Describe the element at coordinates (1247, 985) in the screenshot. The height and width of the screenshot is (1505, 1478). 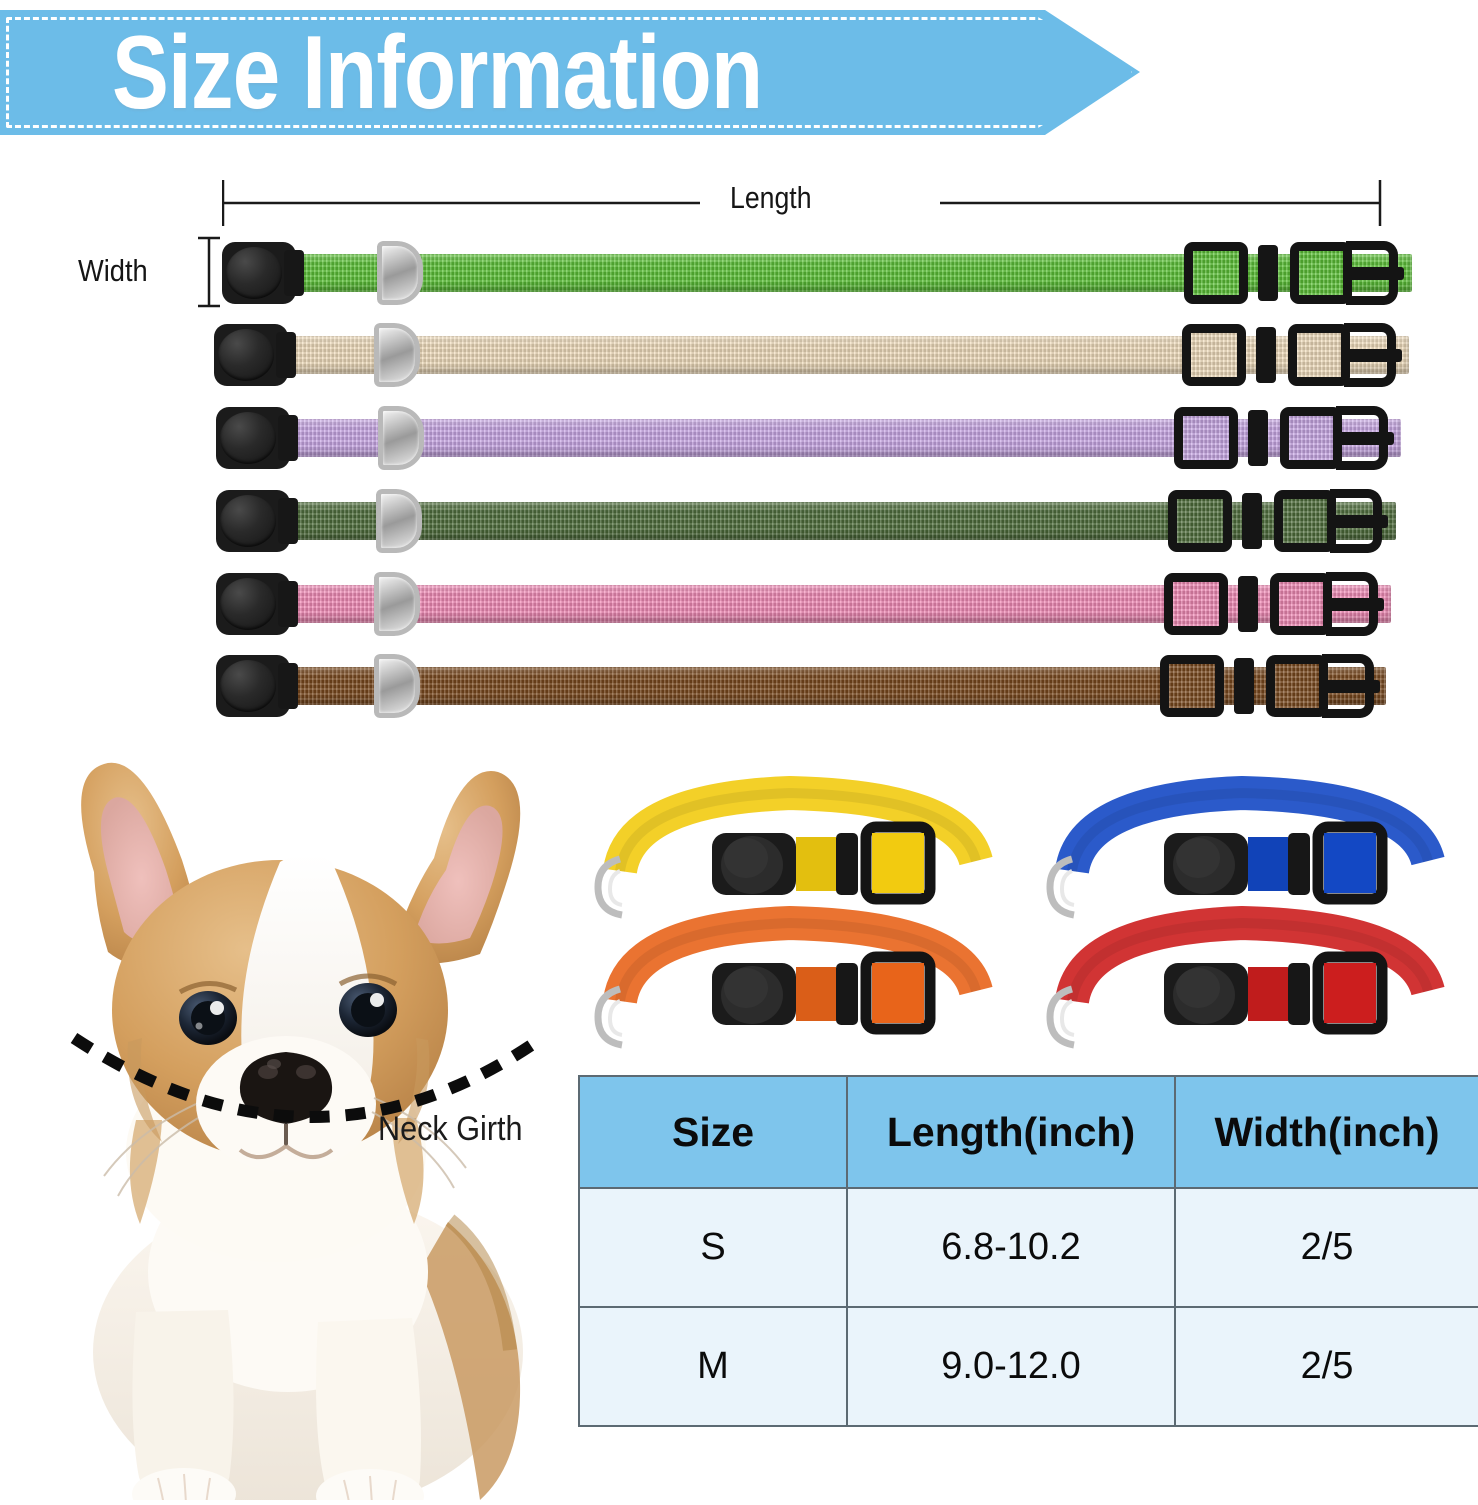
I see `loop-collar-red` at that location.